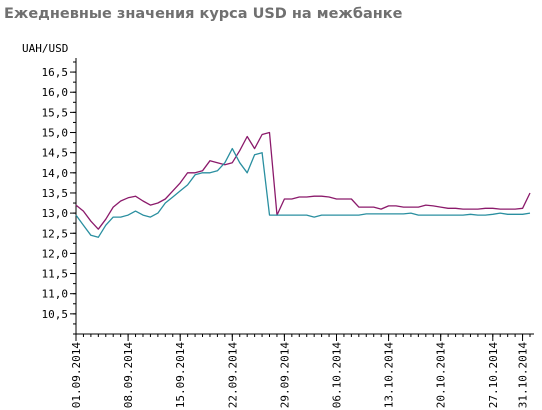 Image resolution: width=542 pixels, height=410 pixels. I want to click on x-tick-label: 15.09.2014, so click(180, 375).